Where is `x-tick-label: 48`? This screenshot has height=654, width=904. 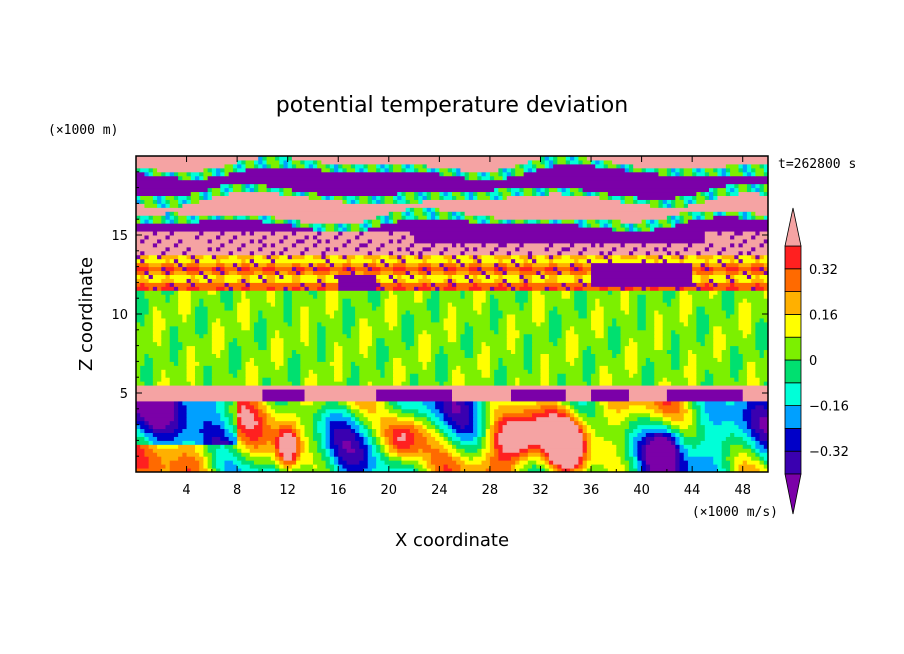 x-tick-label: 48 is located at coordinates (742, 490).